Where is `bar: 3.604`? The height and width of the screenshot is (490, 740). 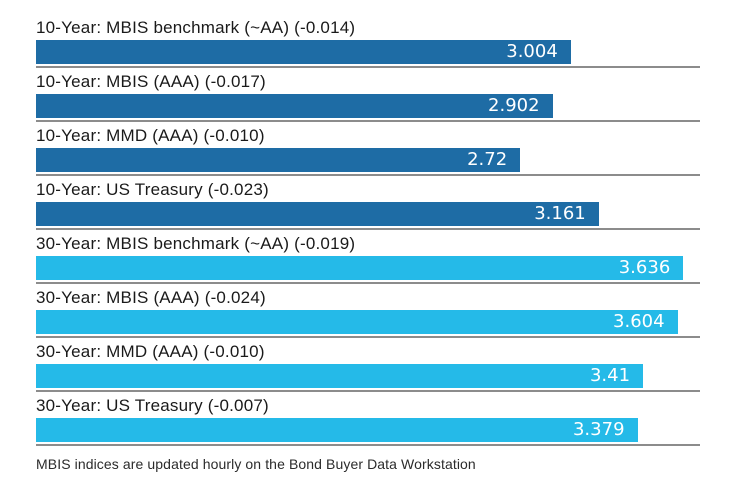
bar: 3.604 is located at coordinates (357, 322).